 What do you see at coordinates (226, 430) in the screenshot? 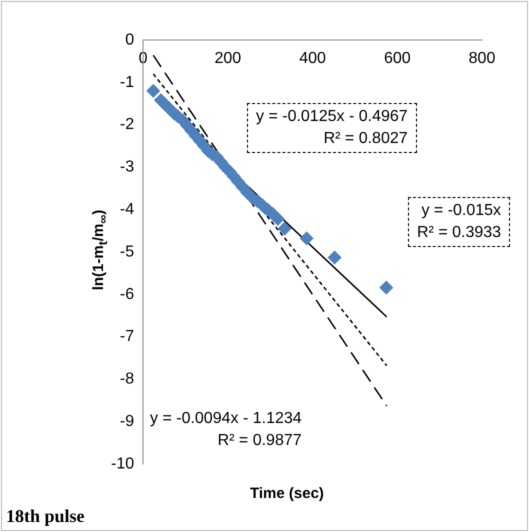
I see `annotation: y = -0.0094x - 1.1234 R² = 0.9877` at bounding box center [226, 430].